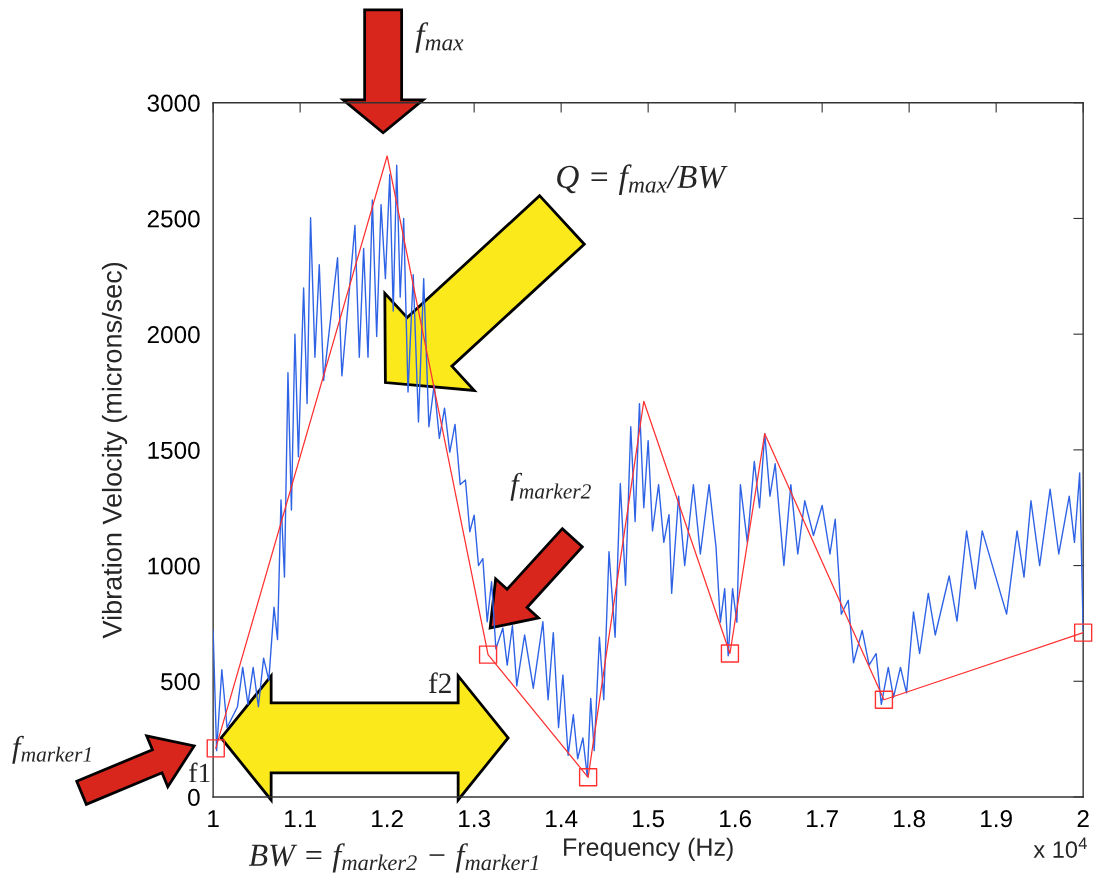 The image size is (1093, 886). What do you see at coordinates (174, 450) in the screenshot?
I see `y-tick-label: 1500` at bounding box center [174, 450].